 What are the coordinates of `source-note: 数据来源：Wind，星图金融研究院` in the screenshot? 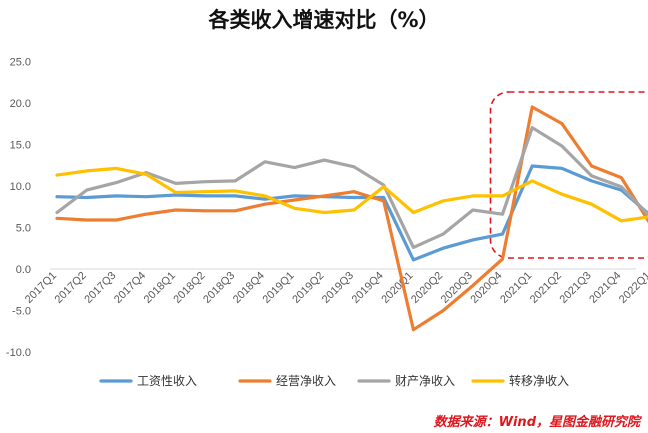 It's located at (538, 422).